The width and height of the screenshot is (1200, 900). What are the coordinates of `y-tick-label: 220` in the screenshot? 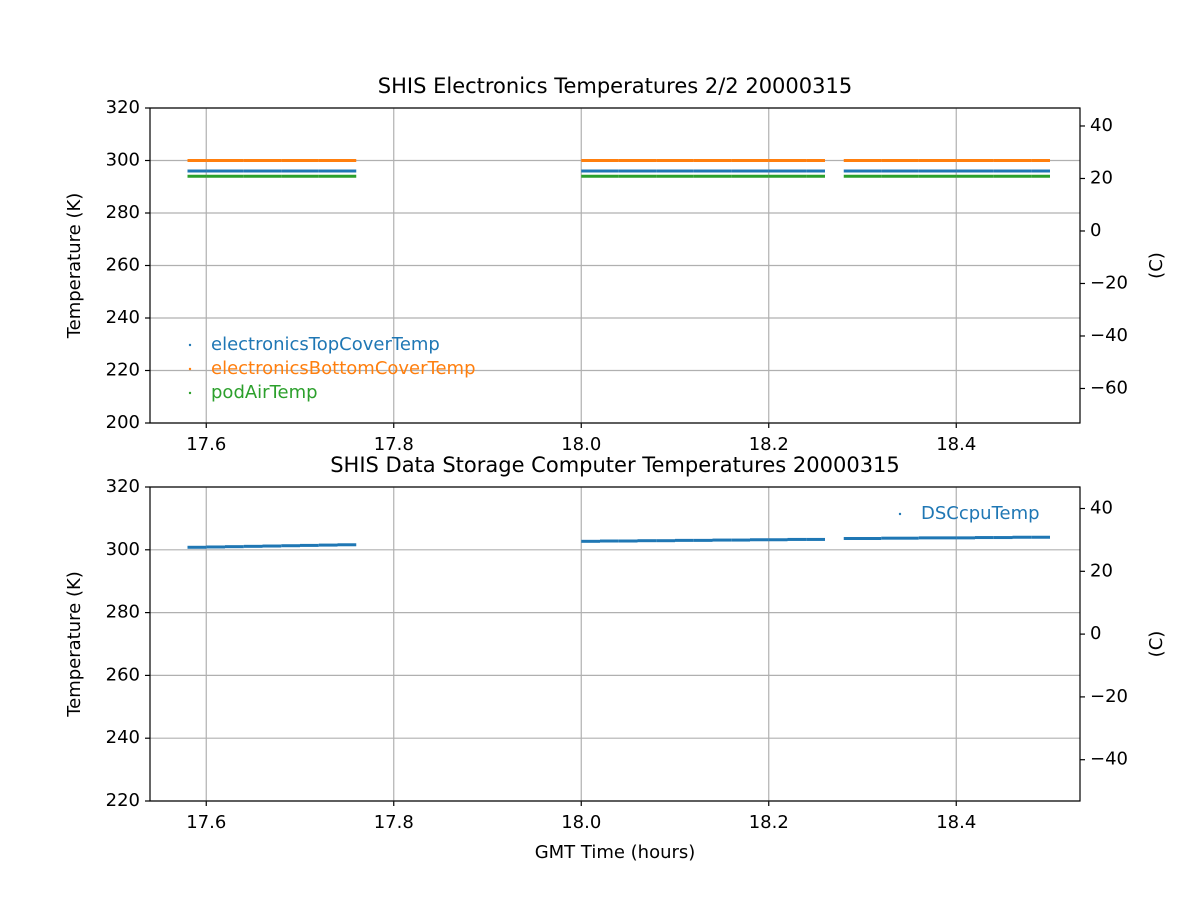 It's located at (123, 800).